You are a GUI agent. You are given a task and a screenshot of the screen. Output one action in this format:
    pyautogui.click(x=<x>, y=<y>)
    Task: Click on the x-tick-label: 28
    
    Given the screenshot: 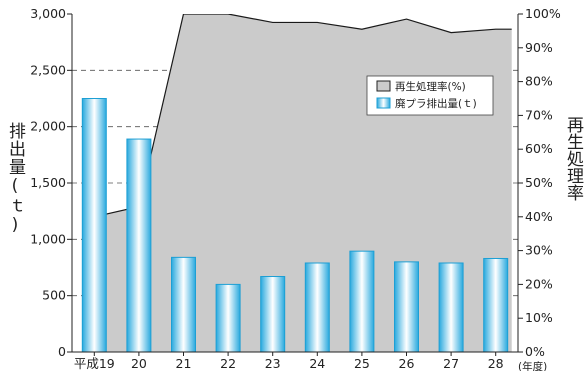 What is the action you would take?
    pyautogui.click(x=496, y=363)
    